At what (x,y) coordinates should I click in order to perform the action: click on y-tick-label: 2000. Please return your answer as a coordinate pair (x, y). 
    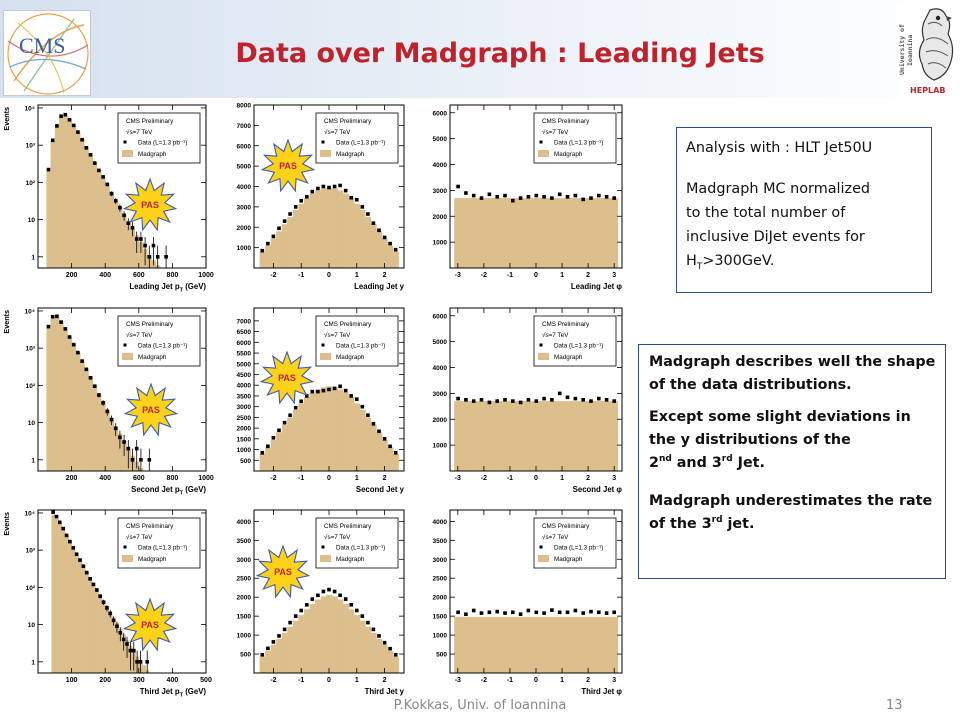
    Looking at the image, I should click on (244, 228).